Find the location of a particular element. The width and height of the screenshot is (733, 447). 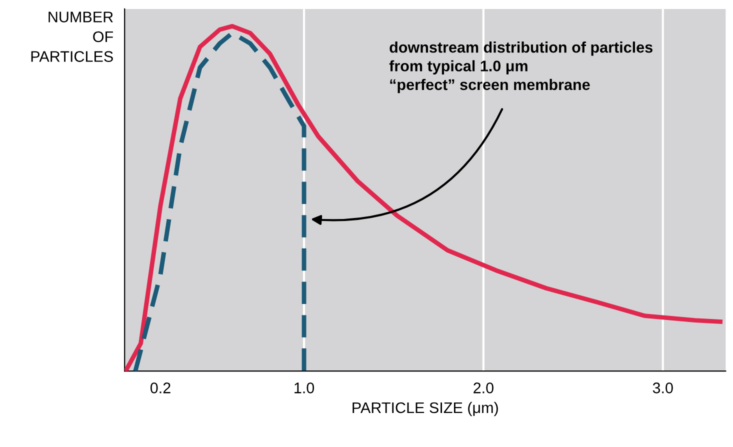

x-tick-label: 0.2 is located at coordinates (160, 388).